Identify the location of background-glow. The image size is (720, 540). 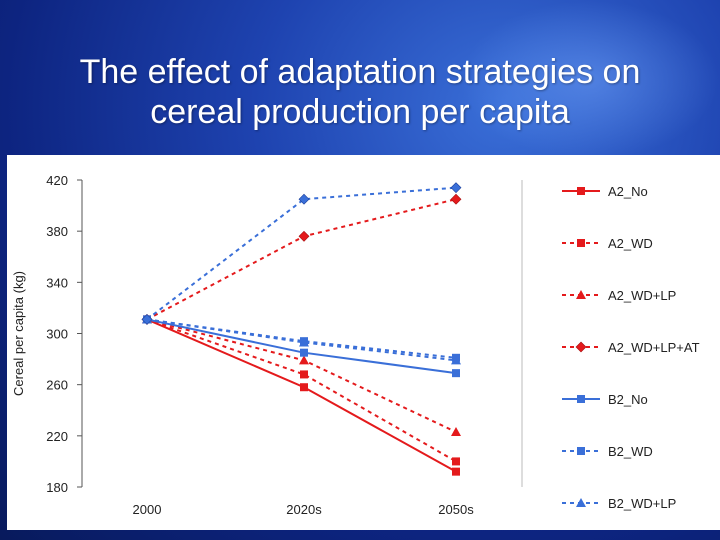
(590, 80).